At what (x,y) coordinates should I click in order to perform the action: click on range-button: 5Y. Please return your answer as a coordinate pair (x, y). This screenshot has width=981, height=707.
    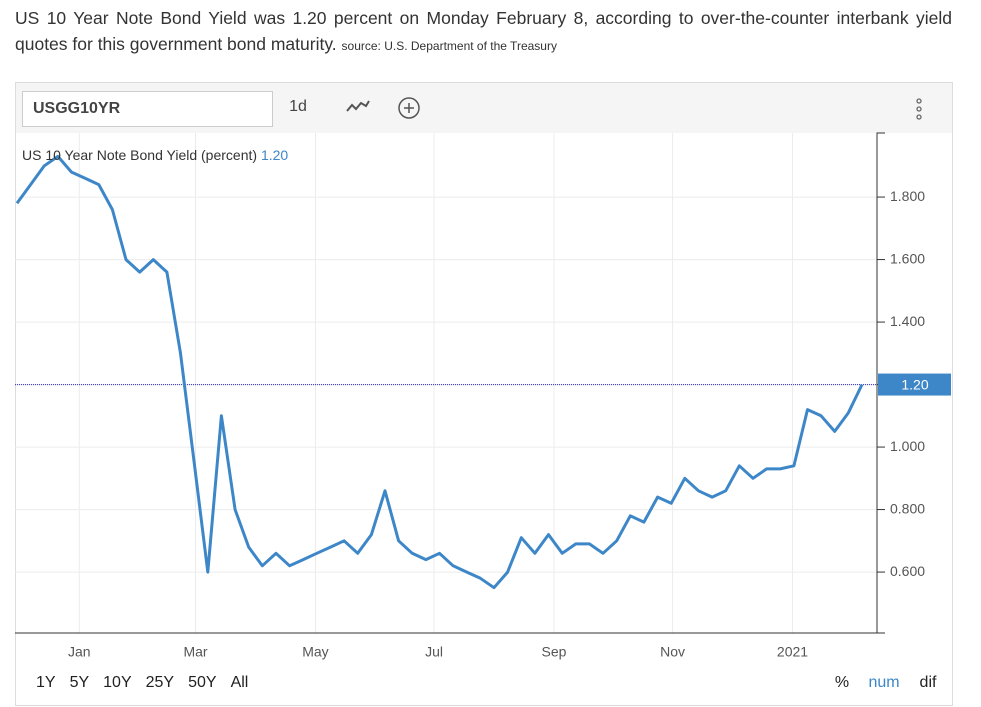
    Looking at the image, I should click on (80, 682).